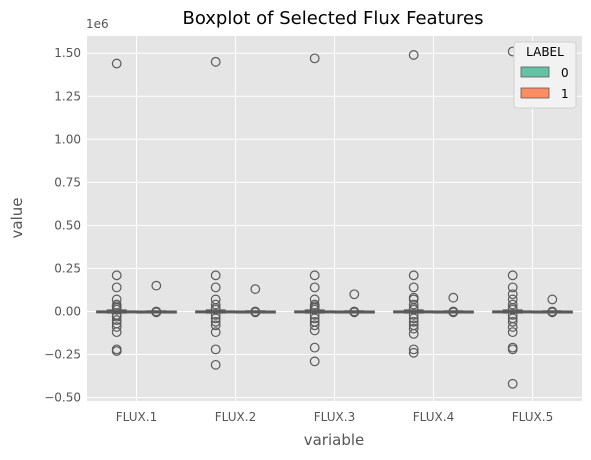 The width and height of the screenshot is (591, 460). Describe the element at coordinates (136, 417) in the screenshot. I see `x-tick-label: FLUX.1` at that location.